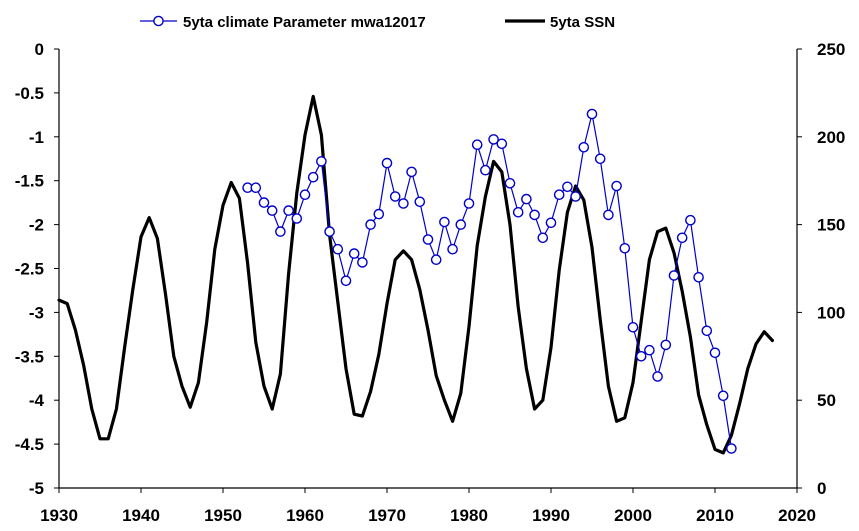 This screenshot has width=859, height=531. What do you see at coordinates (29, 181) in the screenshot?
I see `y-left-tick-label: -1.5` at bounding box center [29, 181].